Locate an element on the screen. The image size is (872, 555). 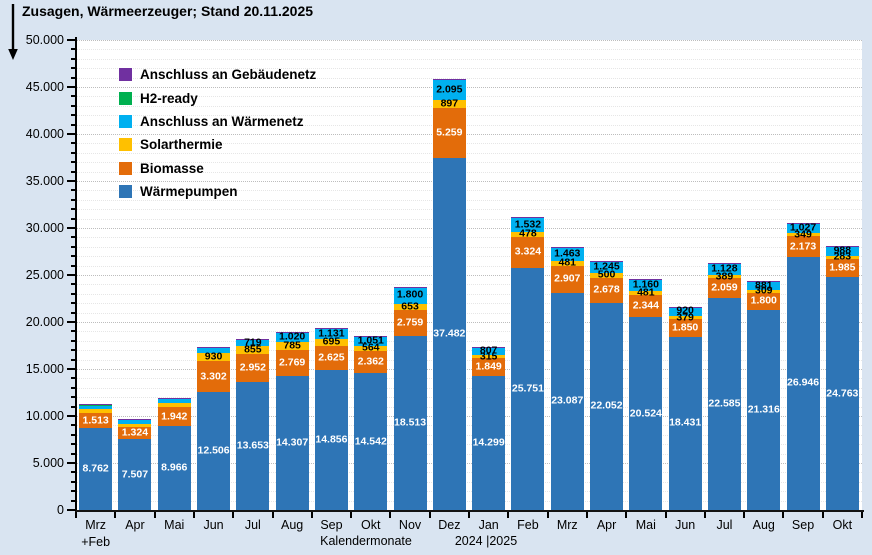
y-axis-tick-label: 0 is located at coordinates (60, 510).